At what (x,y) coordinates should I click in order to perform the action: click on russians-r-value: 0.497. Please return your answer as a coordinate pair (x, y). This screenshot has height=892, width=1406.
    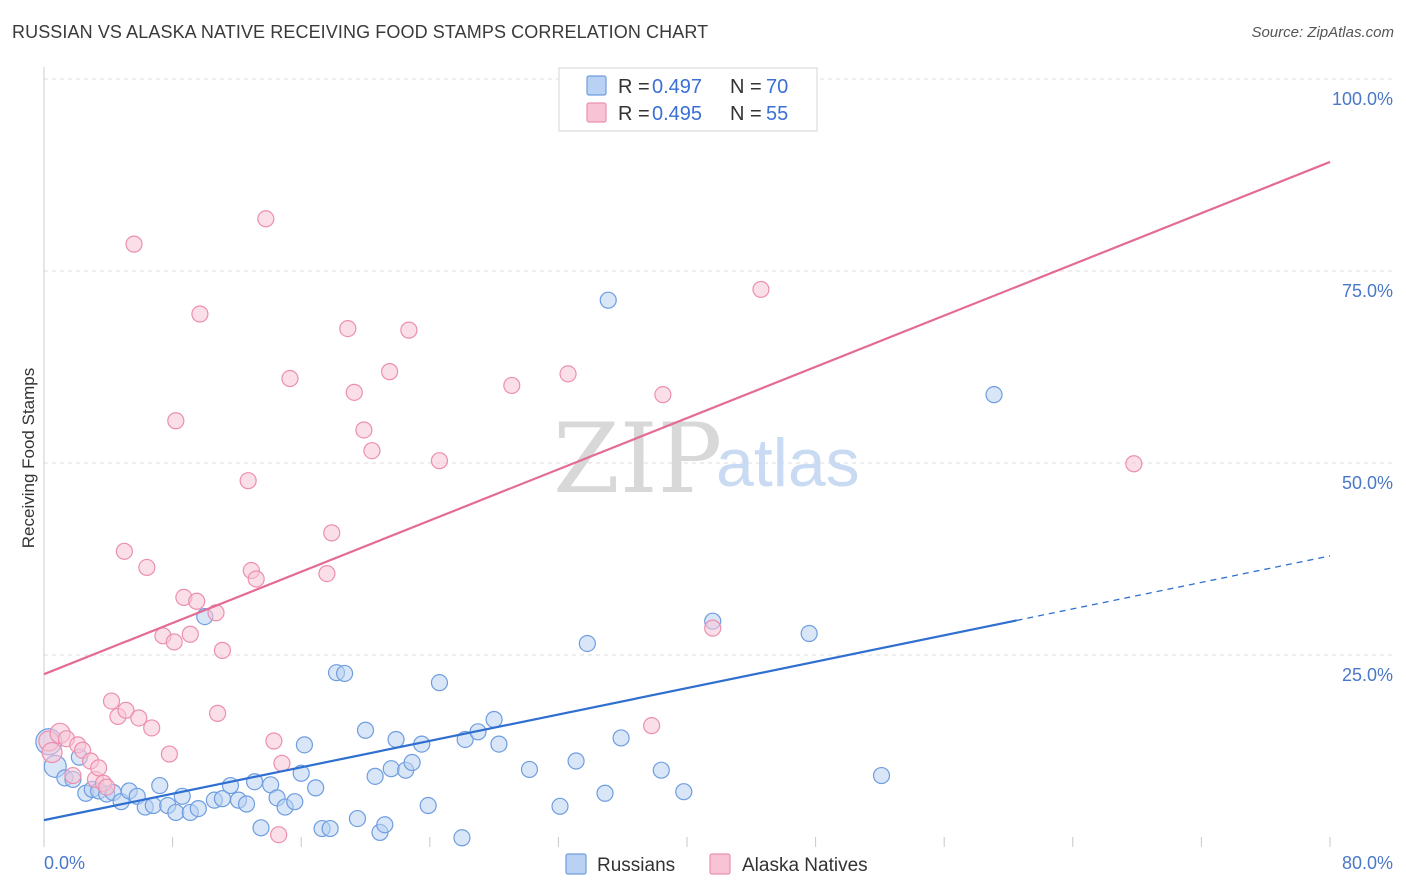
    Looking at the image, I should click on (677, 87).